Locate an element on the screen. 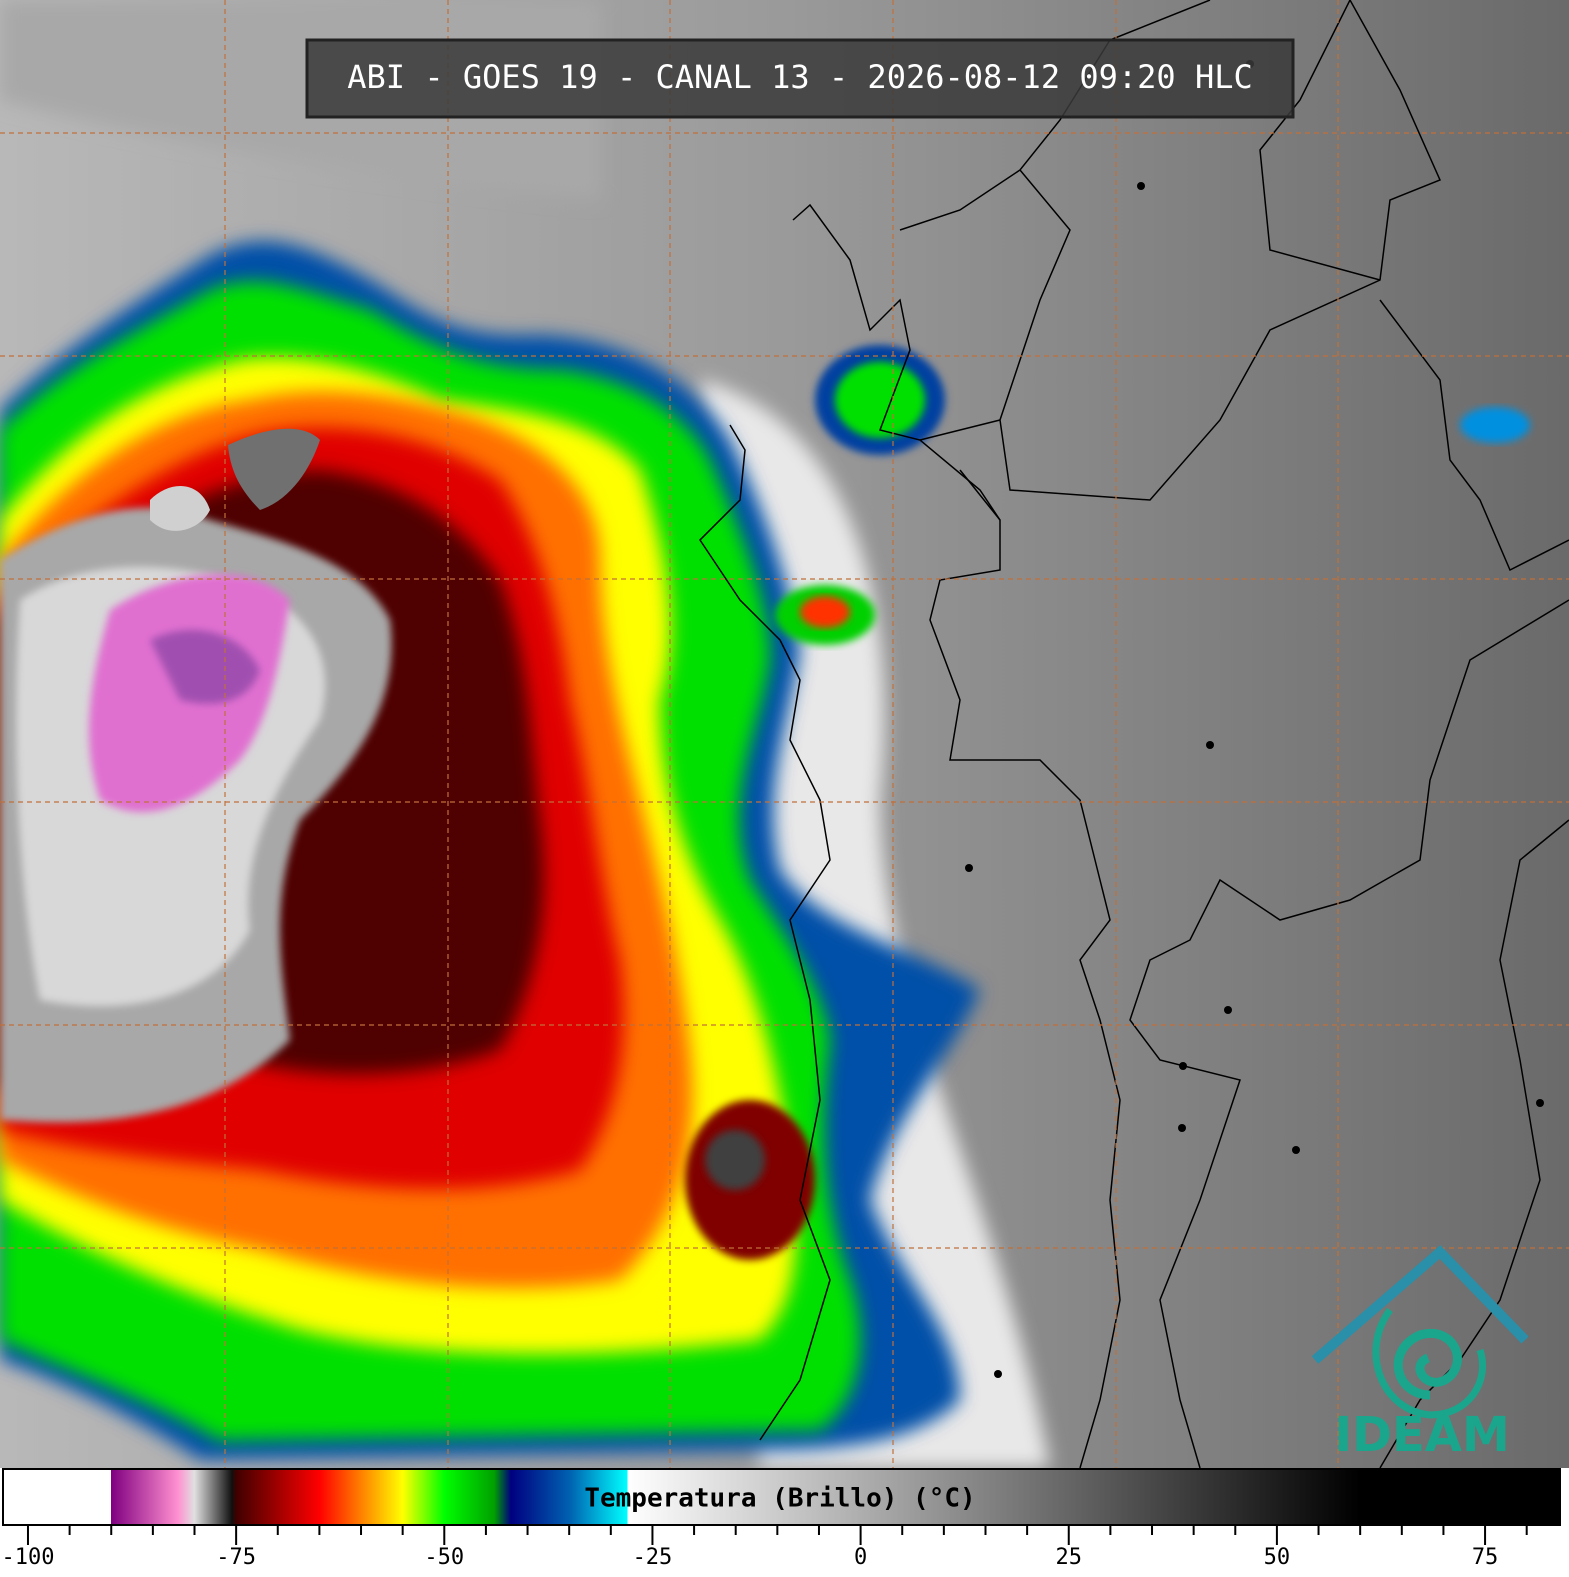 The image size is (1569, 1577). tick-label: -75 is located at coordinates (236, 1557).